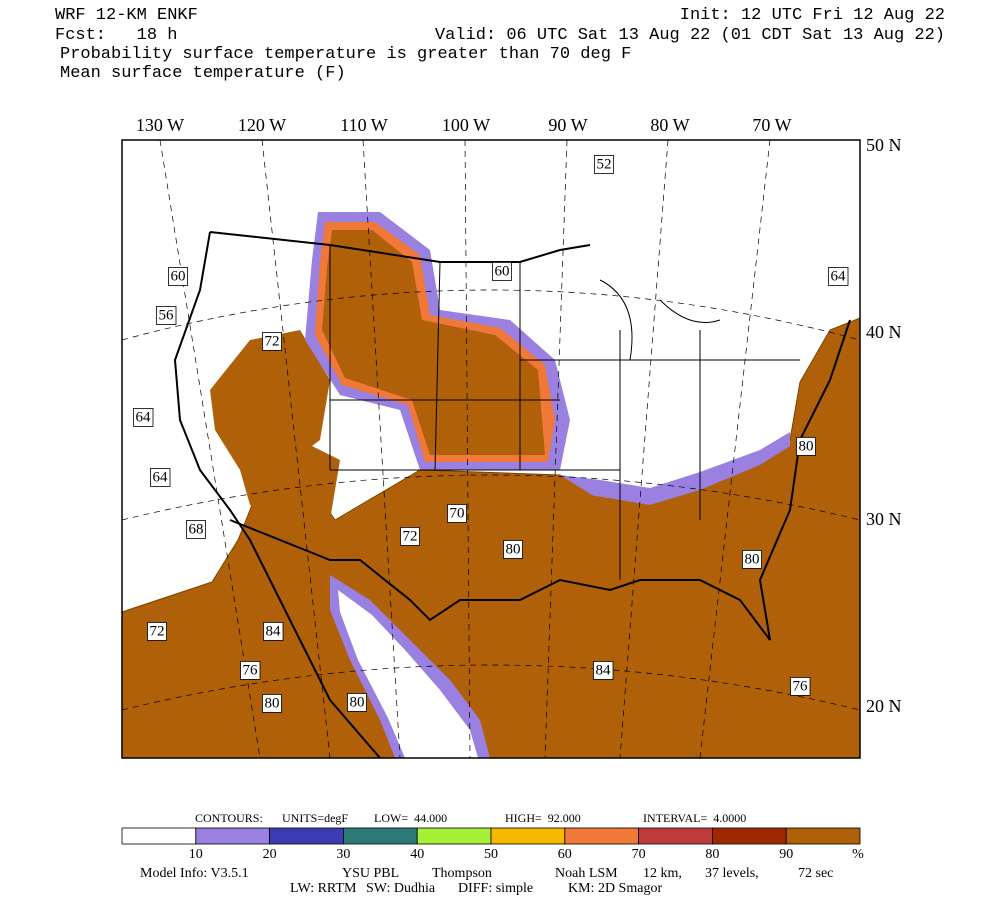  Describe the element at coordinates (262, 125) in the screenshot. I see `longitude-label: 120 W` at that location.